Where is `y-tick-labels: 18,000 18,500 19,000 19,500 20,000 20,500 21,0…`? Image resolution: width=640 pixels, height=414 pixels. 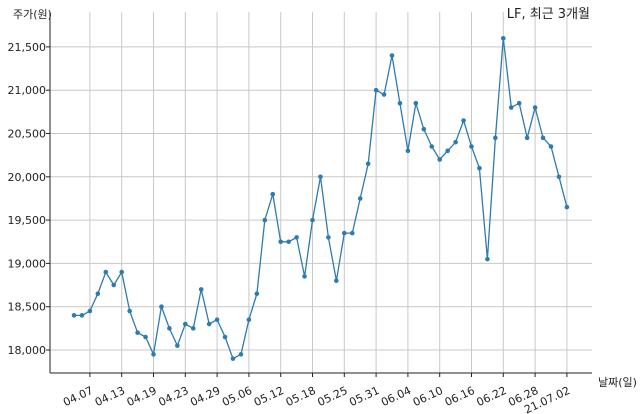
y-tick-labels: 18,000 18,500 19,000 19,500 20,000 20,500 21,0… is located at coordinates (29, 199).